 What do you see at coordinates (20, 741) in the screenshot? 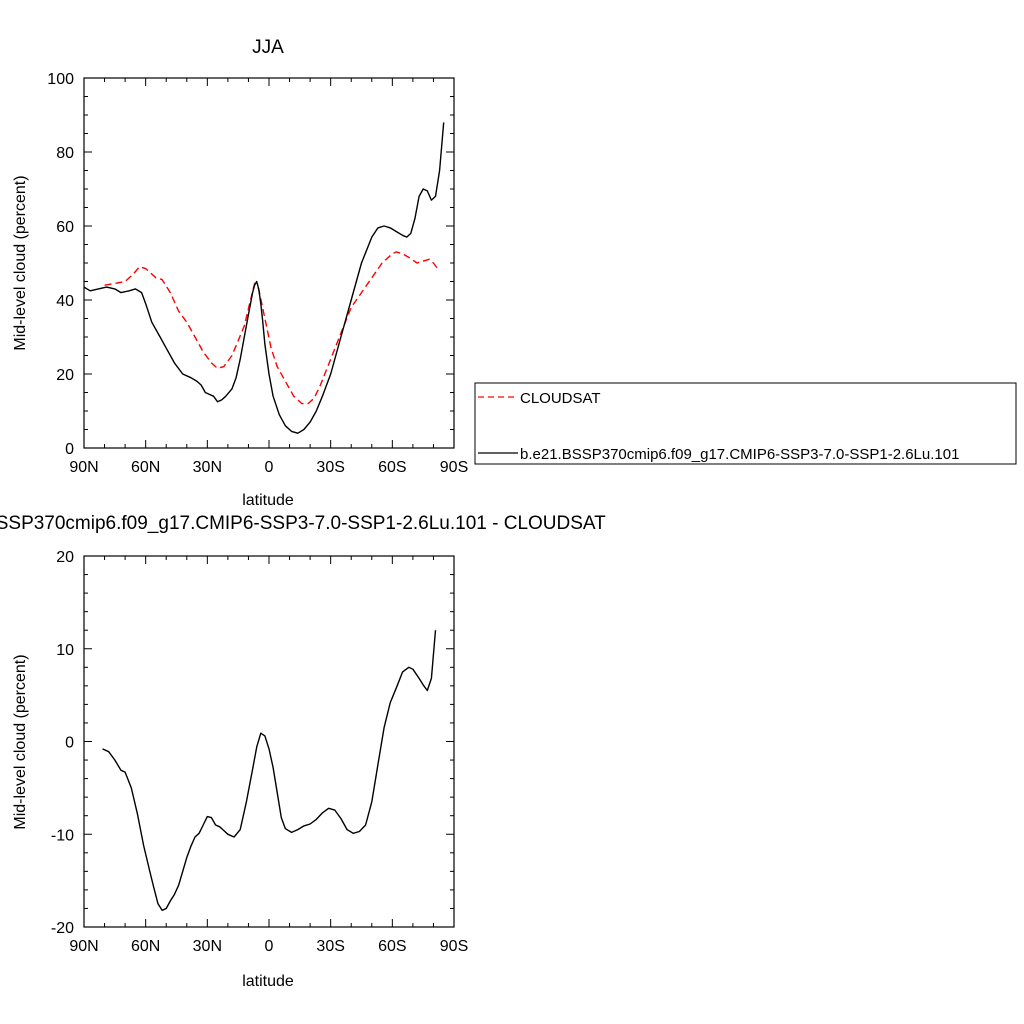
I see `bottom-chart-y-axis-label: Mid-level cloud (percent)` at bounding box center [20, 741].